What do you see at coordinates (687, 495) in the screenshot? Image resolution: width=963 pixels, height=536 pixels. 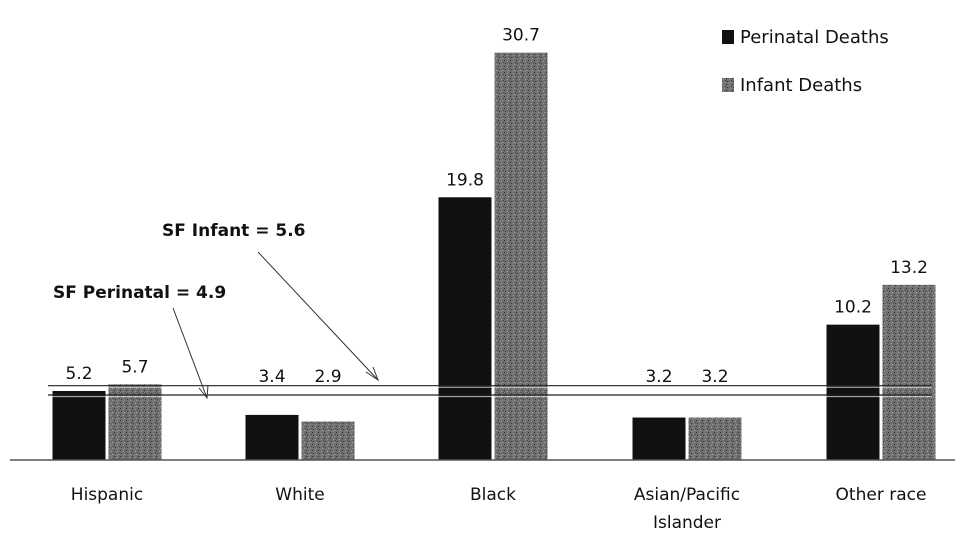 I see `category-label-3-line-0: Asian/Pacific` at bounding box center [687, 495].